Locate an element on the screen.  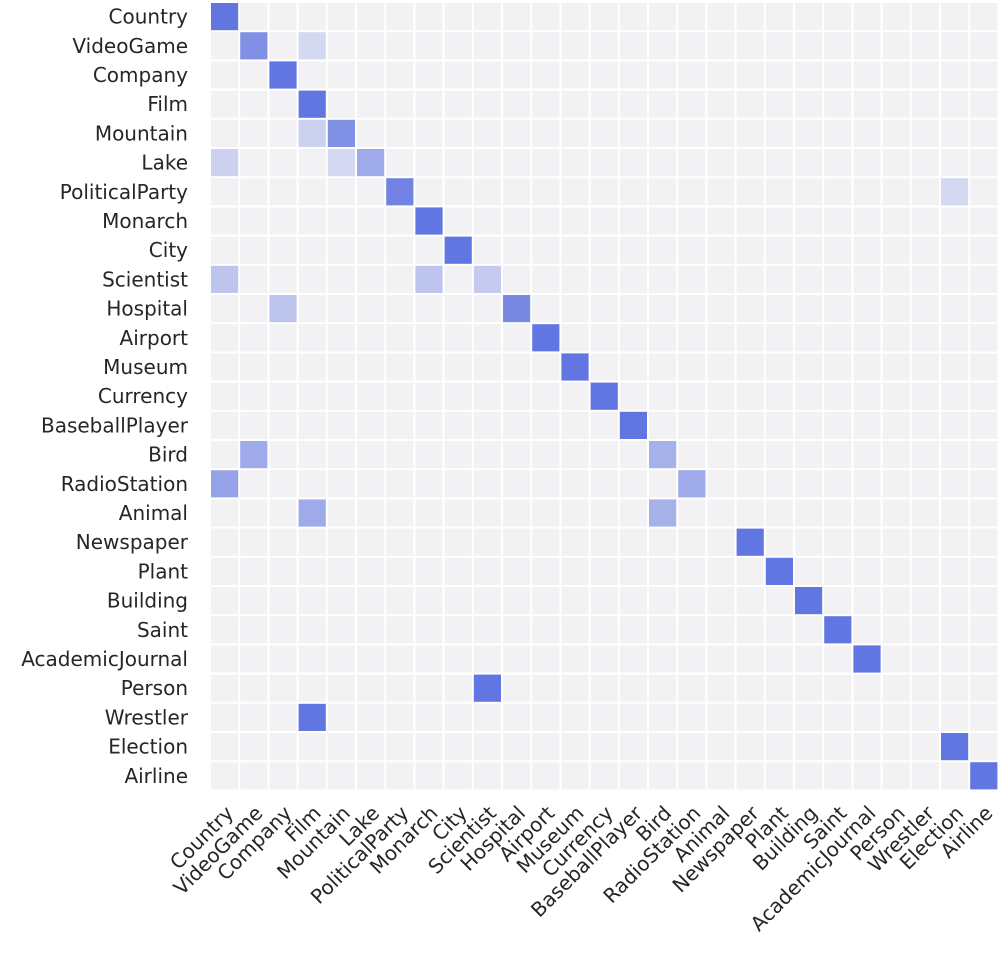
row-label: Airline is located at coordinates (156, 776).